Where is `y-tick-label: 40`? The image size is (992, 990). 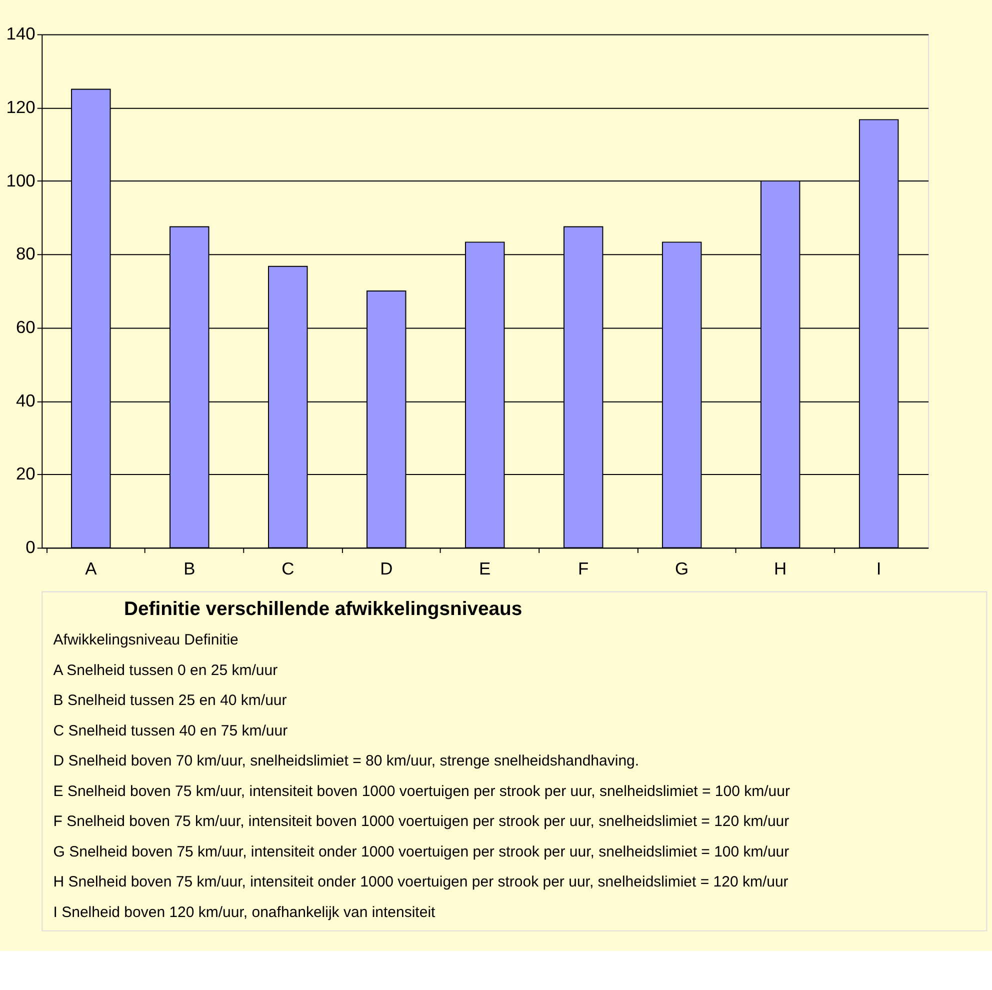
y-tick-label: 40 is located at coordinates (26, 400).